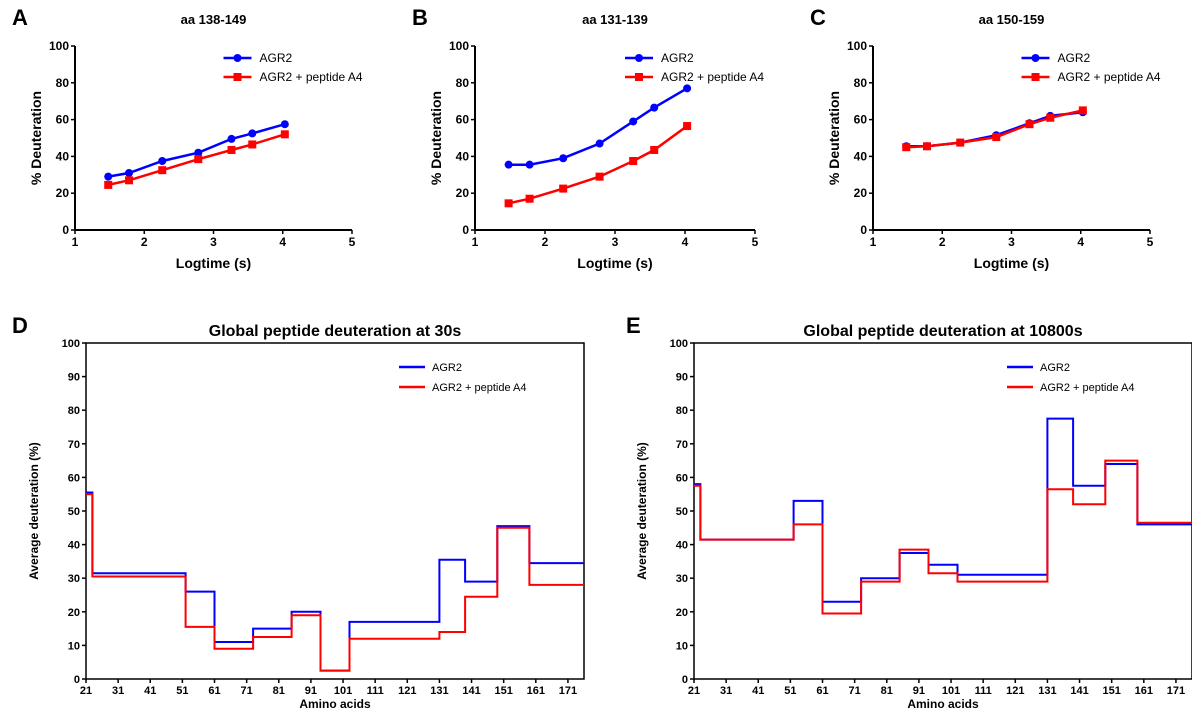 This screenshot has height=724, width=1192. Describe the element at coordinates (983, 691) in the screenshot. I see `x-tick-label: 111` at that location.